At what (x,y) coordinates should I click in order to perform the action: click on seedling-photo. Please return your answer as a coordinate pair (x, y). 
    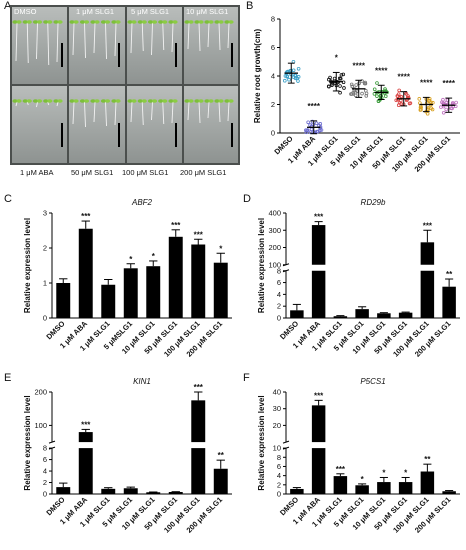
    Looking at the image, I should click on (125, 85).